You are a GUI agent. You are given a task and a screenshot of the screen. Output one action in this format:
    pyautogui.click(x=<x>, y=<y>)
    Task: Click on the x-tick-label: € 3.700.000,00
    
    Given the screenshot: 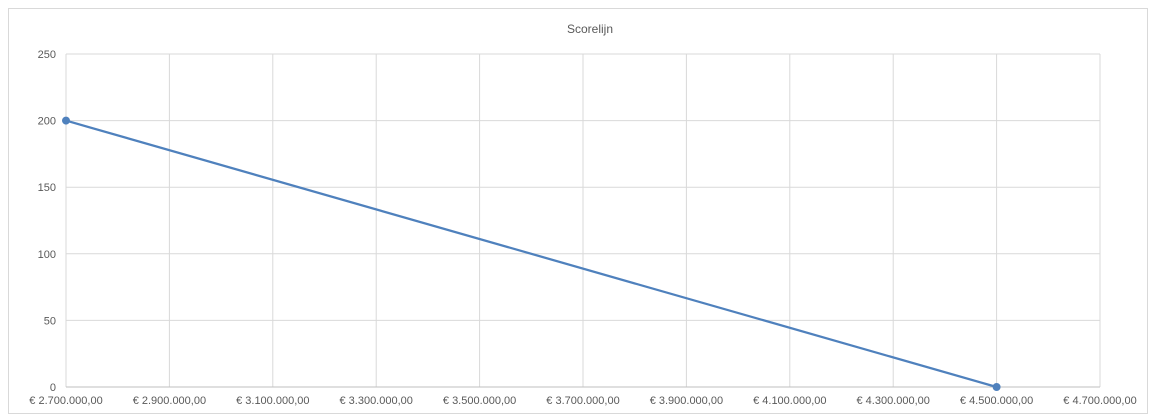 What is the action you would take?
    pyautogui.click(x=582, y=401)
    